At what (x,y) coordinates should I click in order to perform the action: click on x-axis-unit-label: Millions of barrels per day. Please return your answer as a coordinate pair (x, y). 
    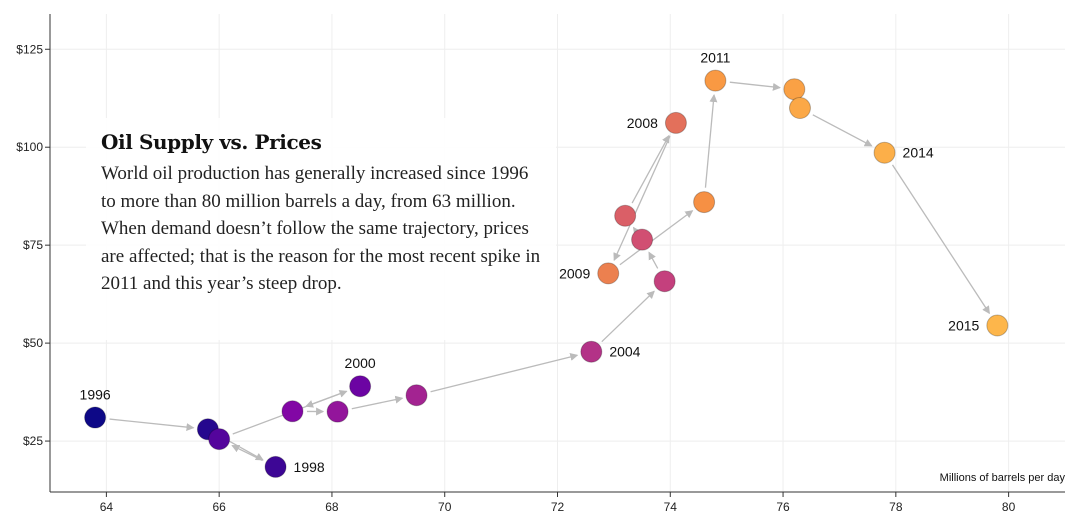
    Looking at the image, I should click on (1003, 478).